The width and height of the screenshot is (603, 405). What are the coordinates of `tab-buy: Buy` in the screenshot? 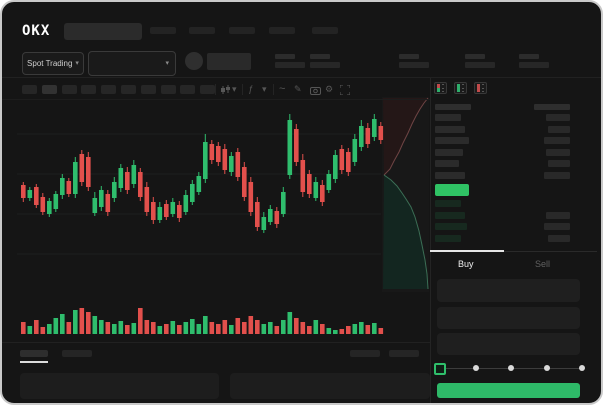 It's located at (466, 264).